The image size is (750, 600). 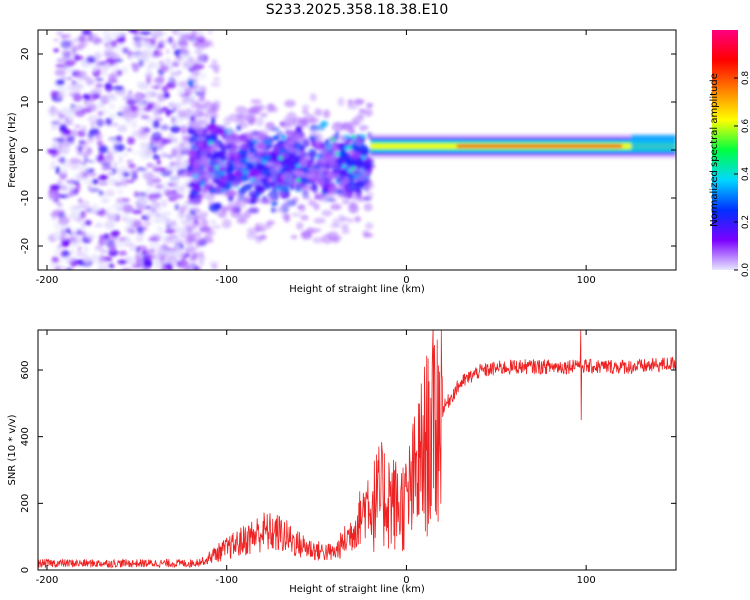 What do you see at coordinates (714, 150) in the screenshot?
I see `colorbar-label: Normalized spectral amplitude` at bounding box center [714, 150].